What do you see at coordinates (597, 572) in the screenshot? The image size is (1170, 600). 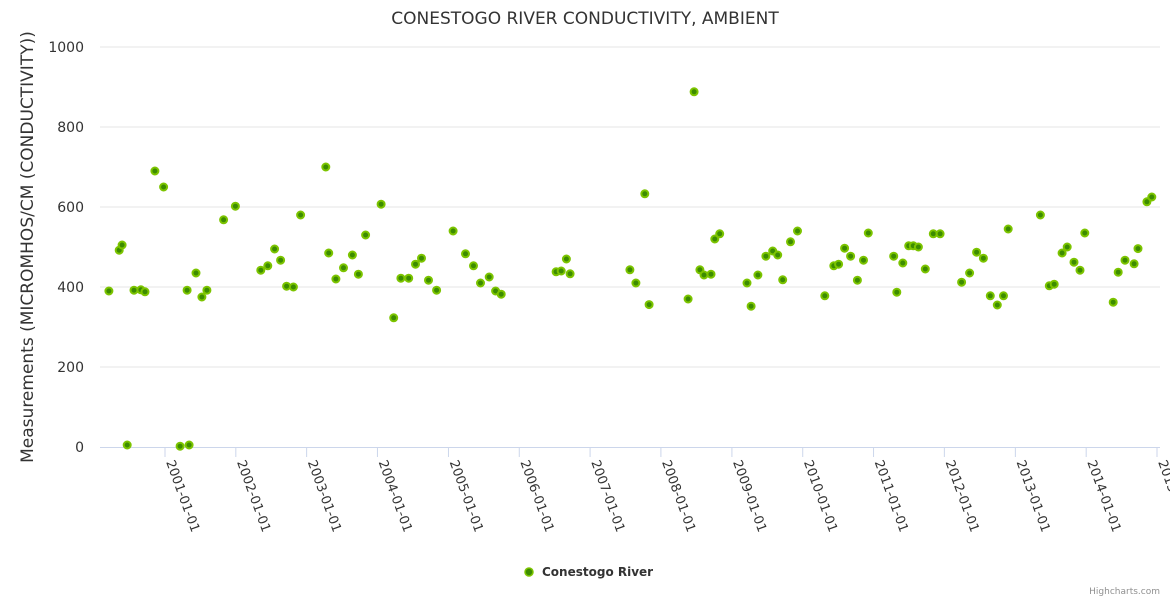 I see `legend-item-conestogo-river: Conestogo River` at bounding box center [597, 572].